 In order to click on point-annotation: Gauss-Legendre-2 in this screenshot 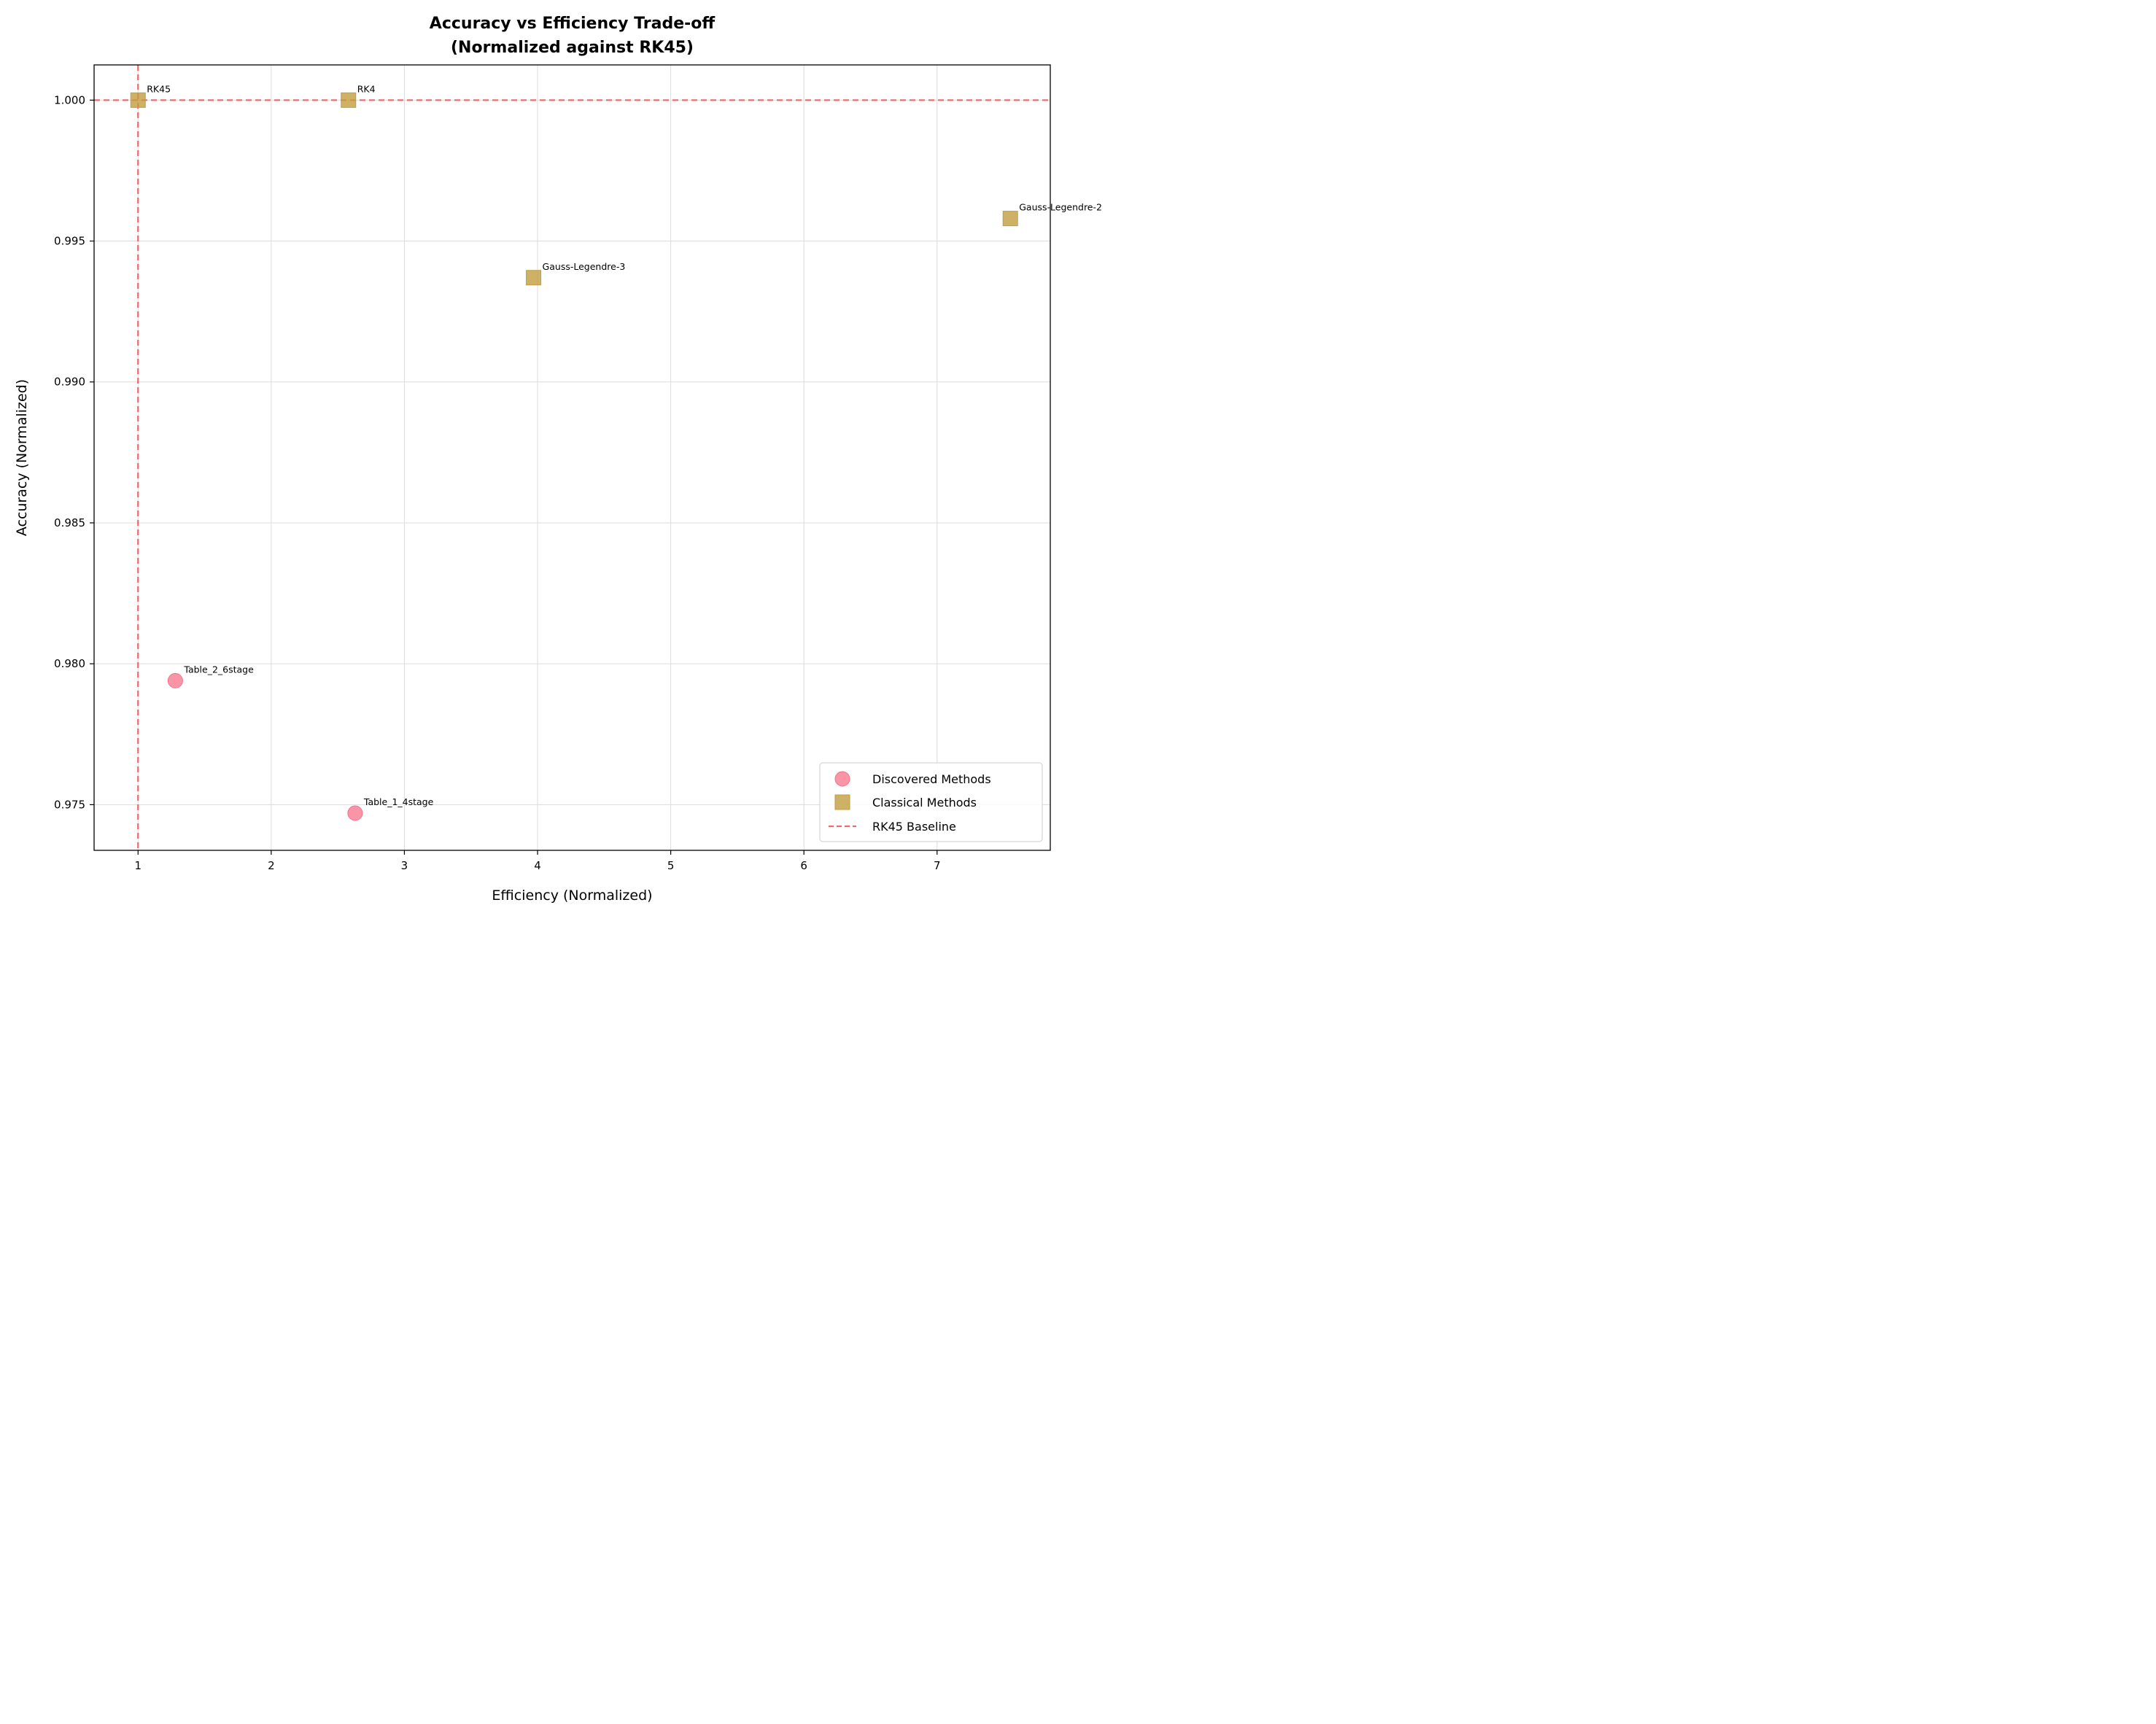, I will do `click(1060, 207)`.